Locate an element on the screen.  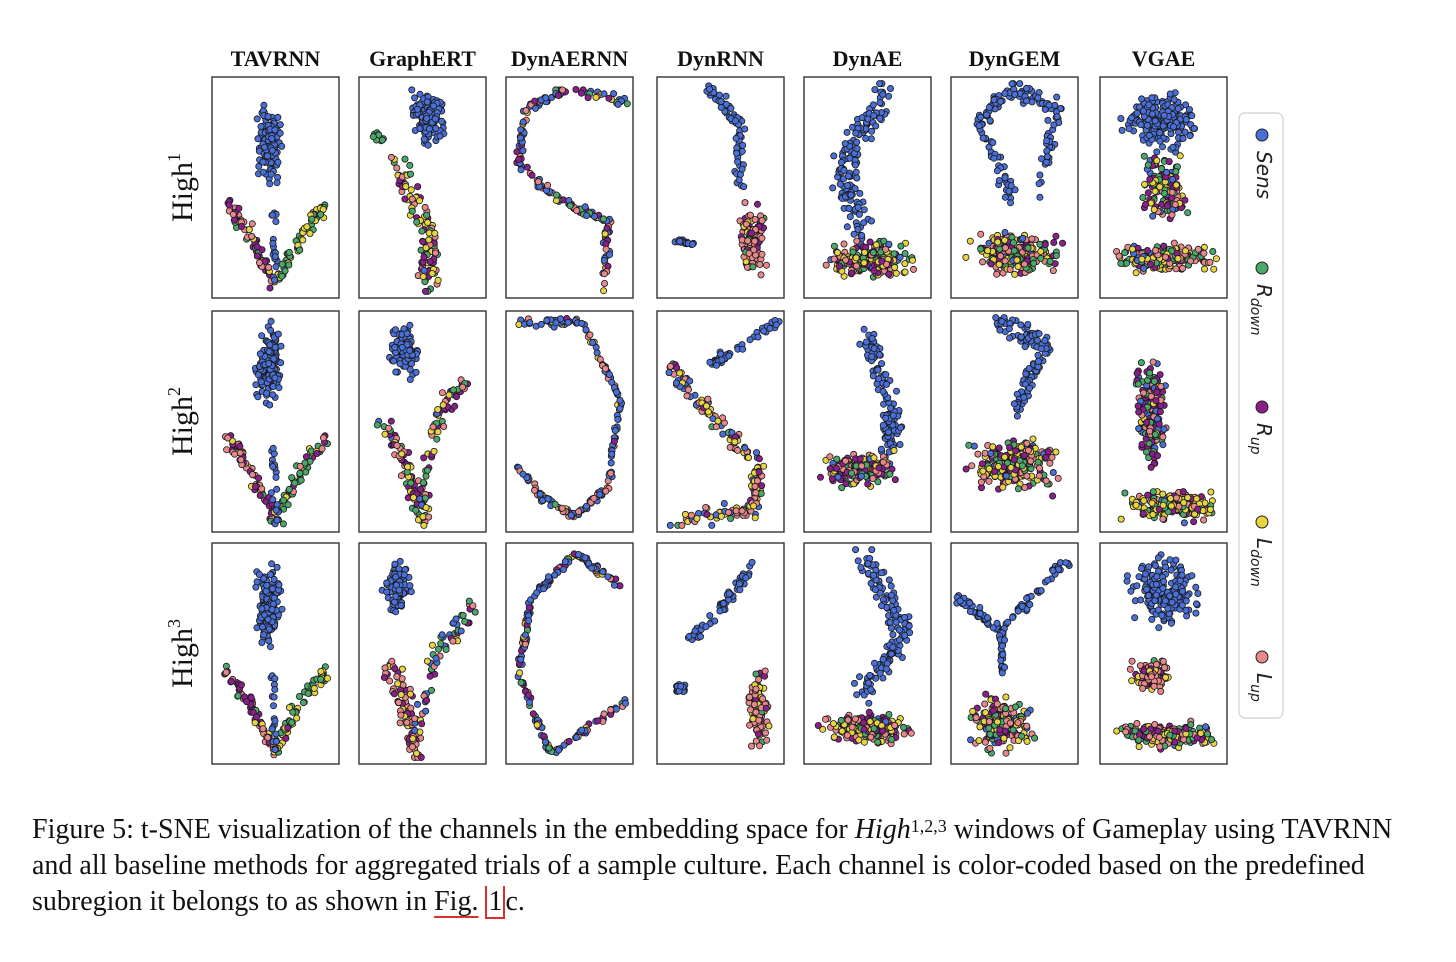
method-title-dynae: DynAE is located at coordinates (868, 58).